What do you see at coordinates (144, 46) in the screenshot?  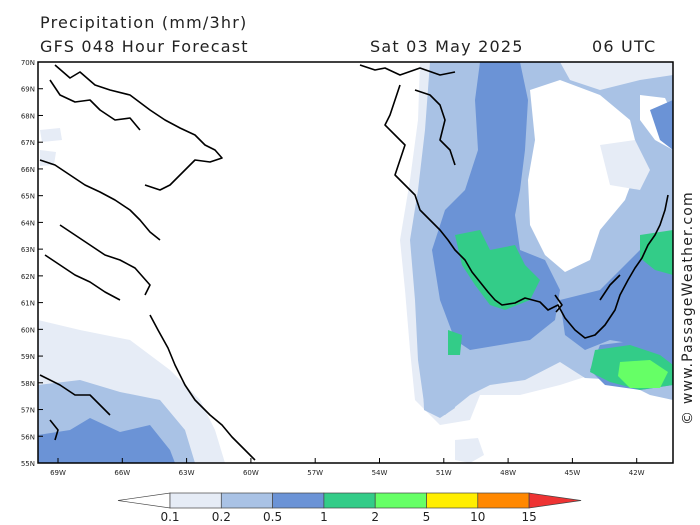 I see `forecast-subtitle: GFS 048 Hour Forecast` at bounding box center [144, 46].